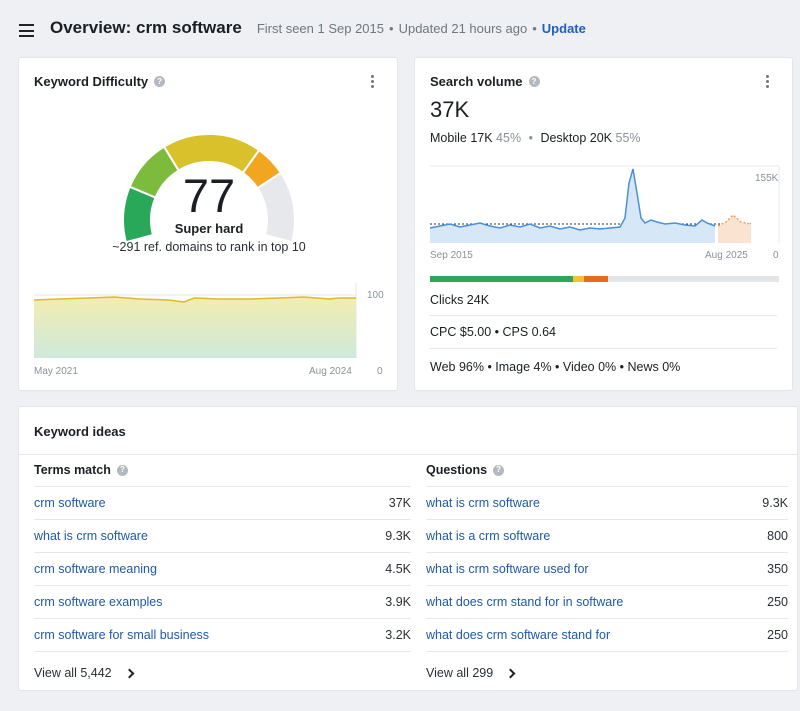 The width and height of the screenshot is (800, 711). Describe the element at coordinates (481, 138) in the screenshot. I see `mobile-value: 17K` at that location.